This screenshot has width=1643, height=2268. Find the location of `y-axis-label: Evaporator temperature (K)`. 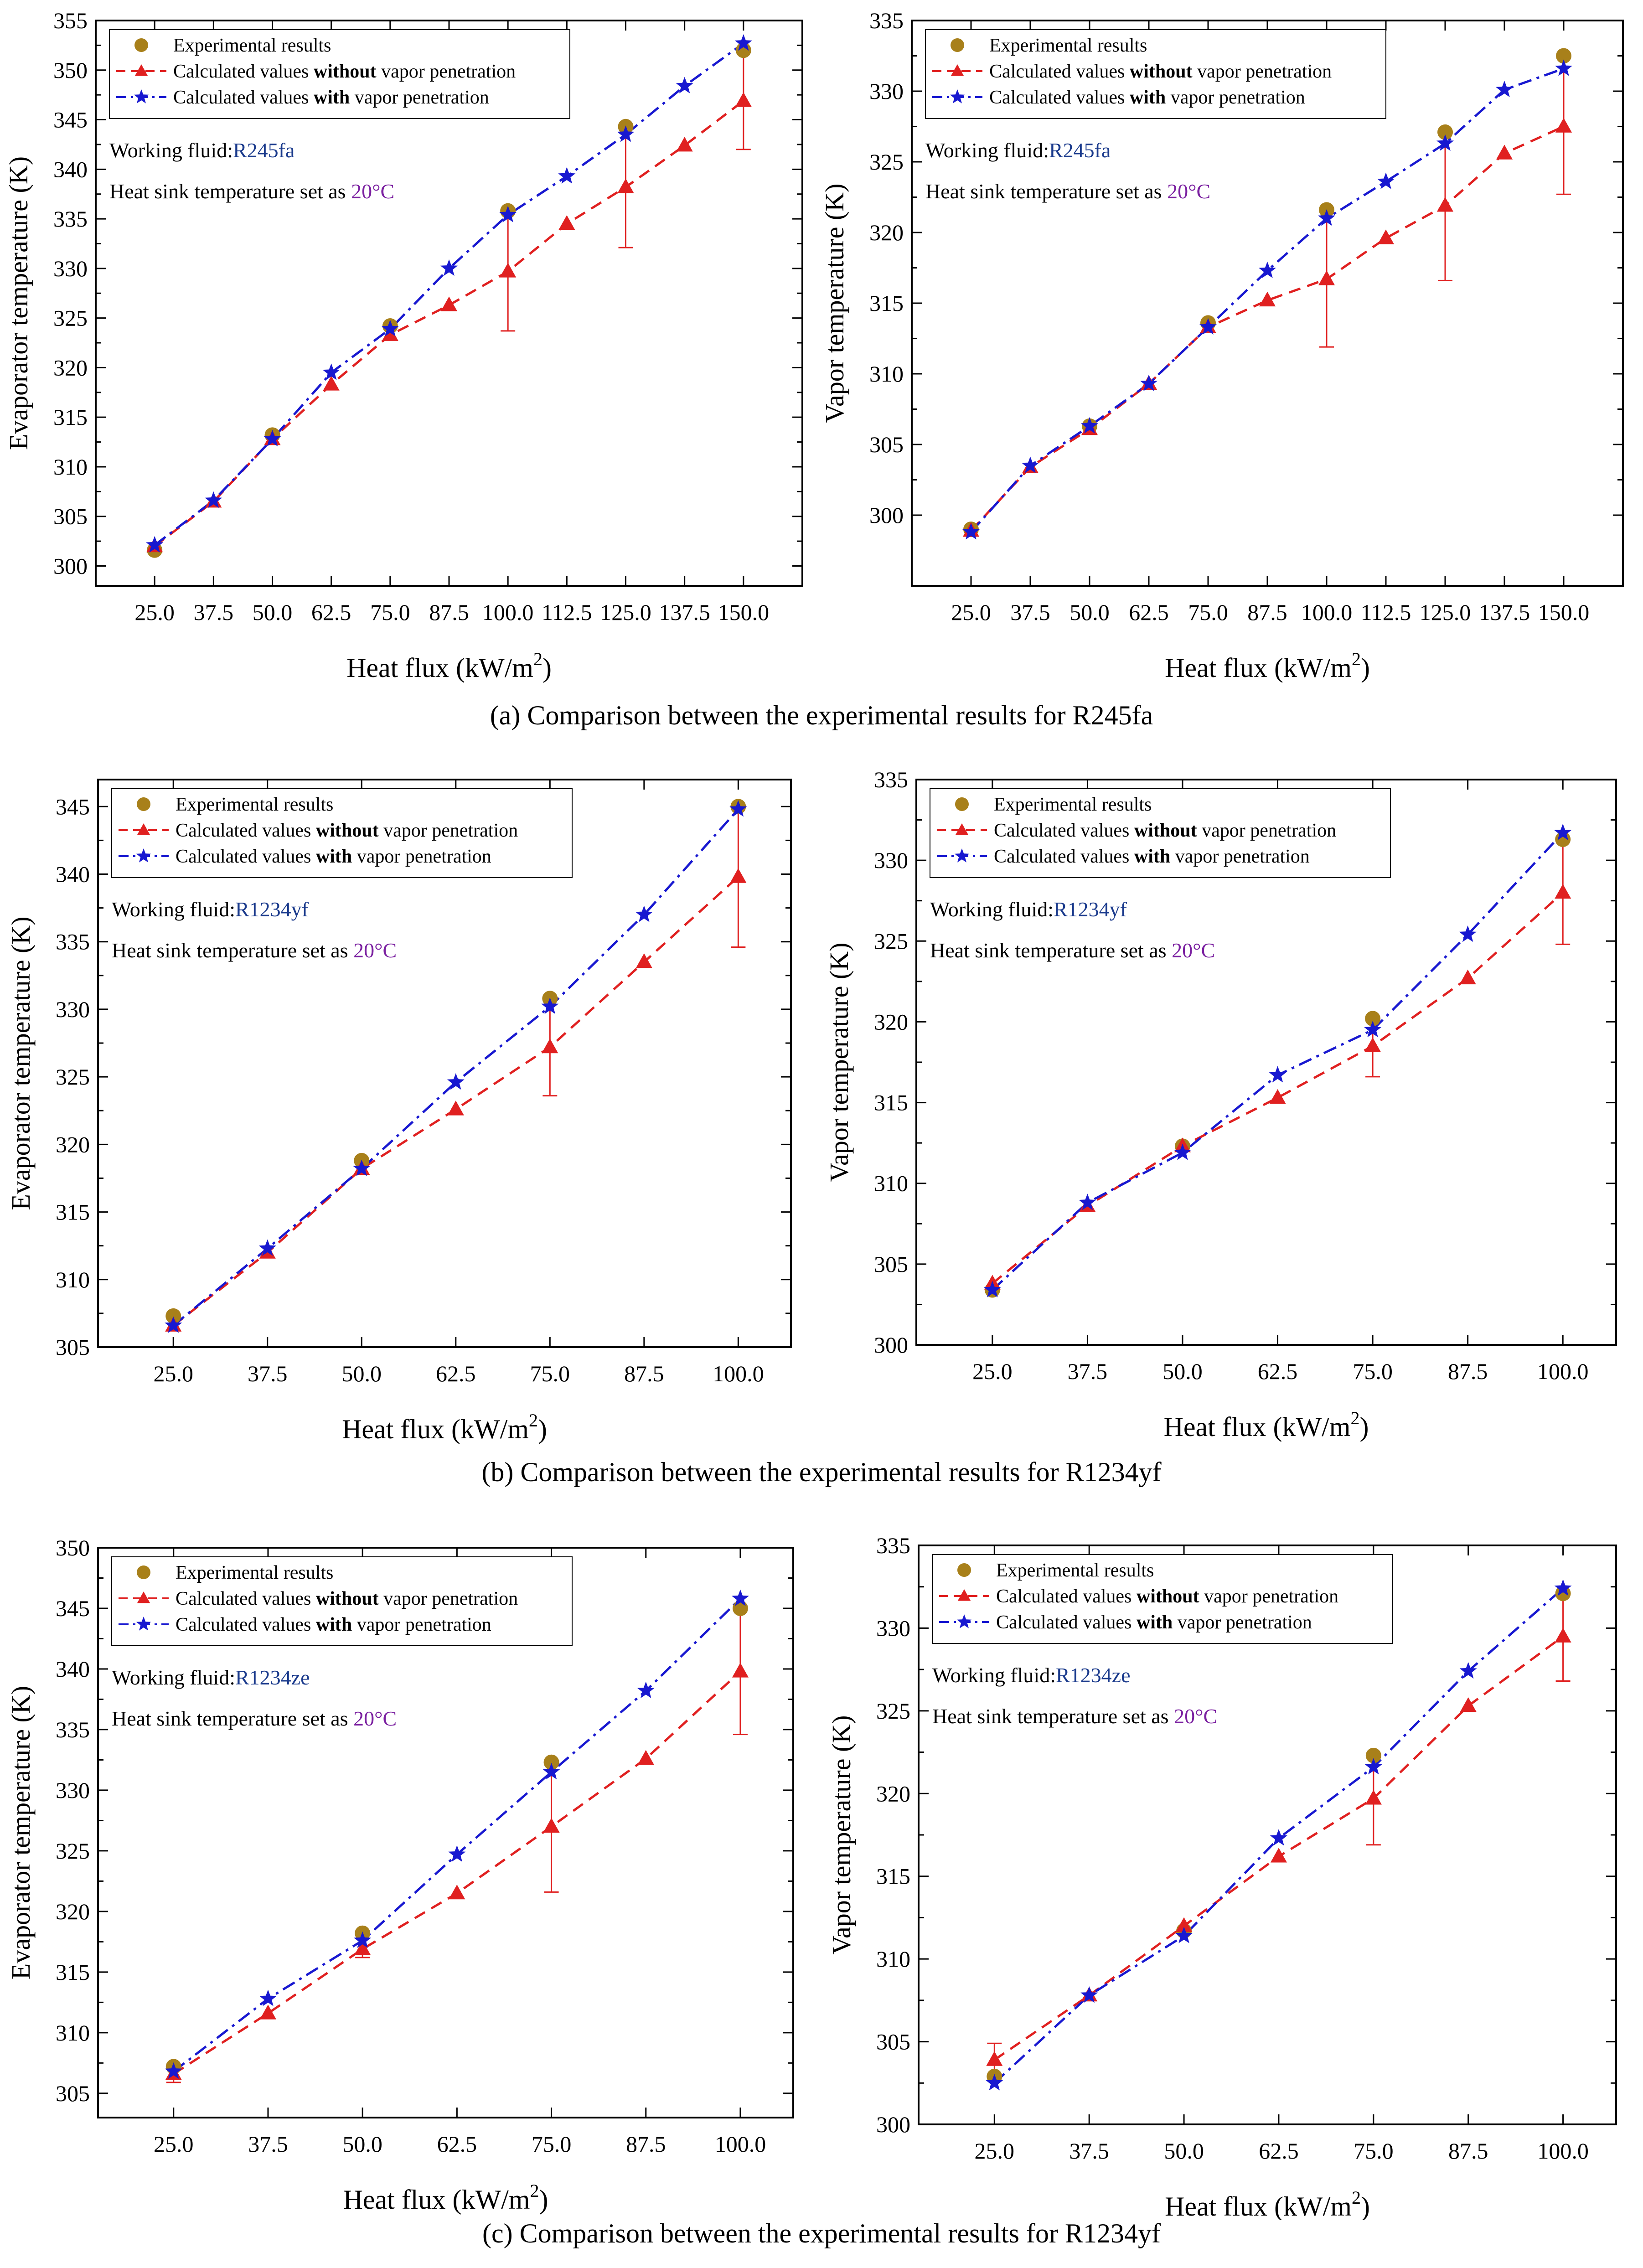

y-axis-label: Evaporator temperature (K) is located at coordinates (21, 1063).